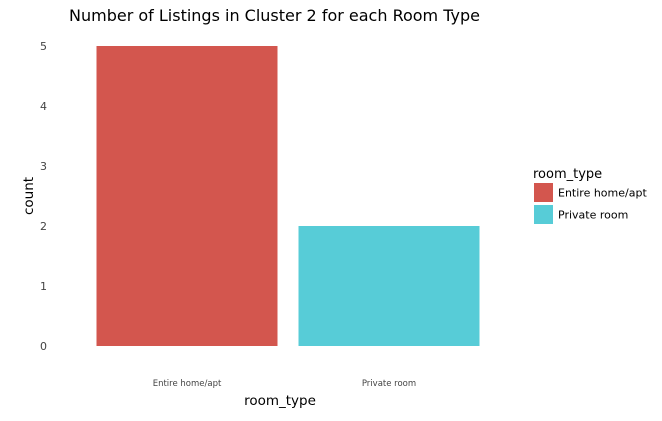 The image size is (662, 421). I want to click on legend: room_type Entire home/apt Private room, so click(590, 195).